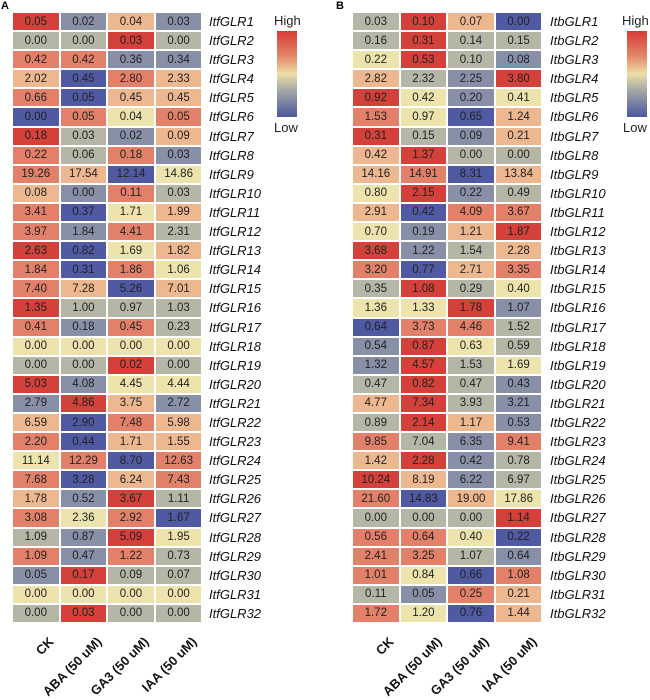  What do you see at coordinates (423, 556) in the screenshot?
I see `heatmap-cell: 3.25` at bounding box center [423, 556].